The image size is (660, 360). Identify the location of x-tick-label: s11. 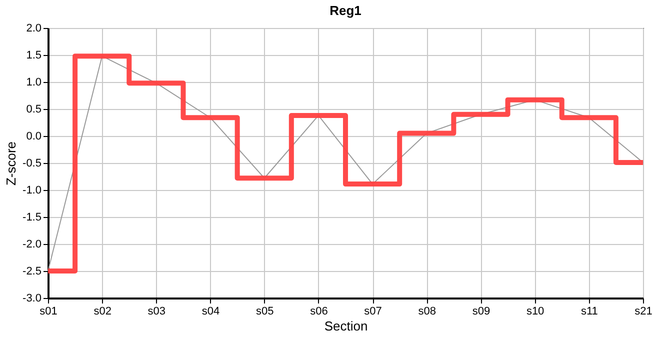
(589, 312).